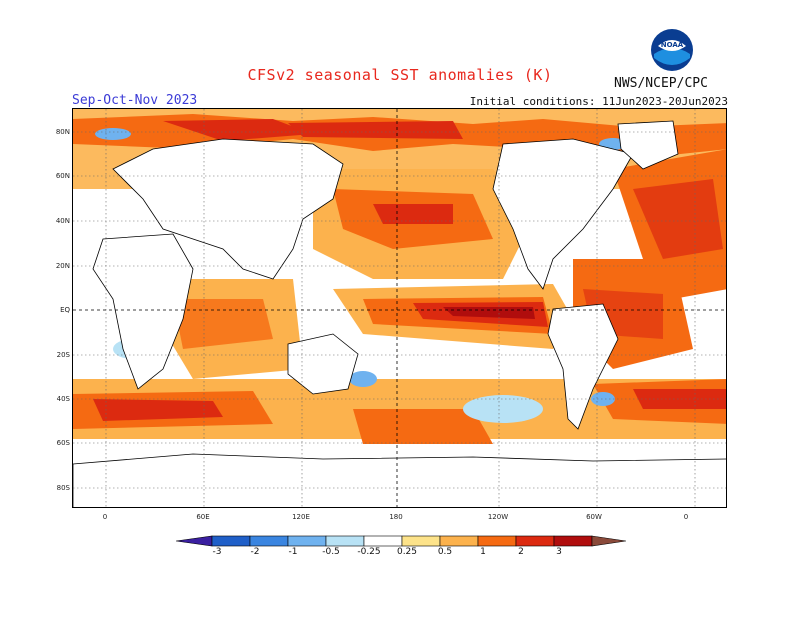 The width and height of the screenshot is (800, 618). Describe the element at coordinates (396, 517) in the screenshot. I see `lon-label-180: 180` at that location.